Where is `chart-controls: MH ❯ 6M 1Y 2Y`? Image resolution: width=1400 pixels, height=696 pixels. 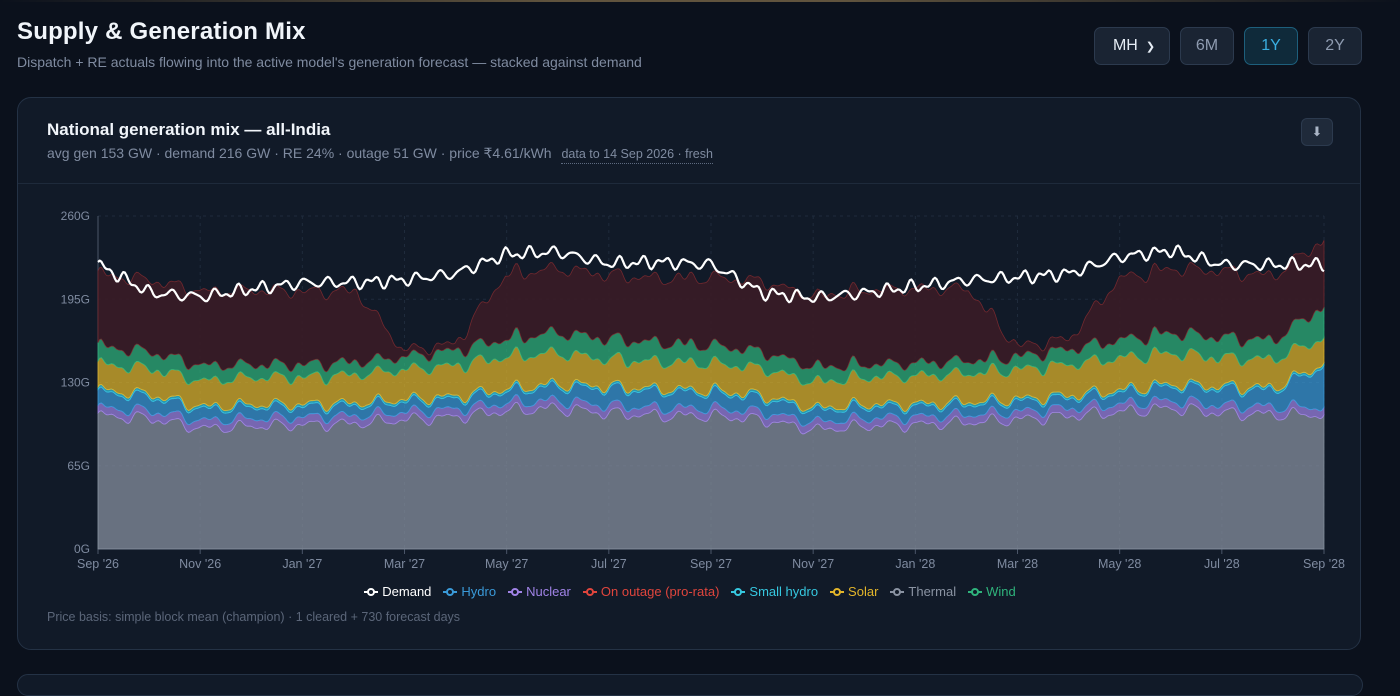
chart-controls: MH ❯ 6M 1Y 2Y is located at coordinates (1228, 46).